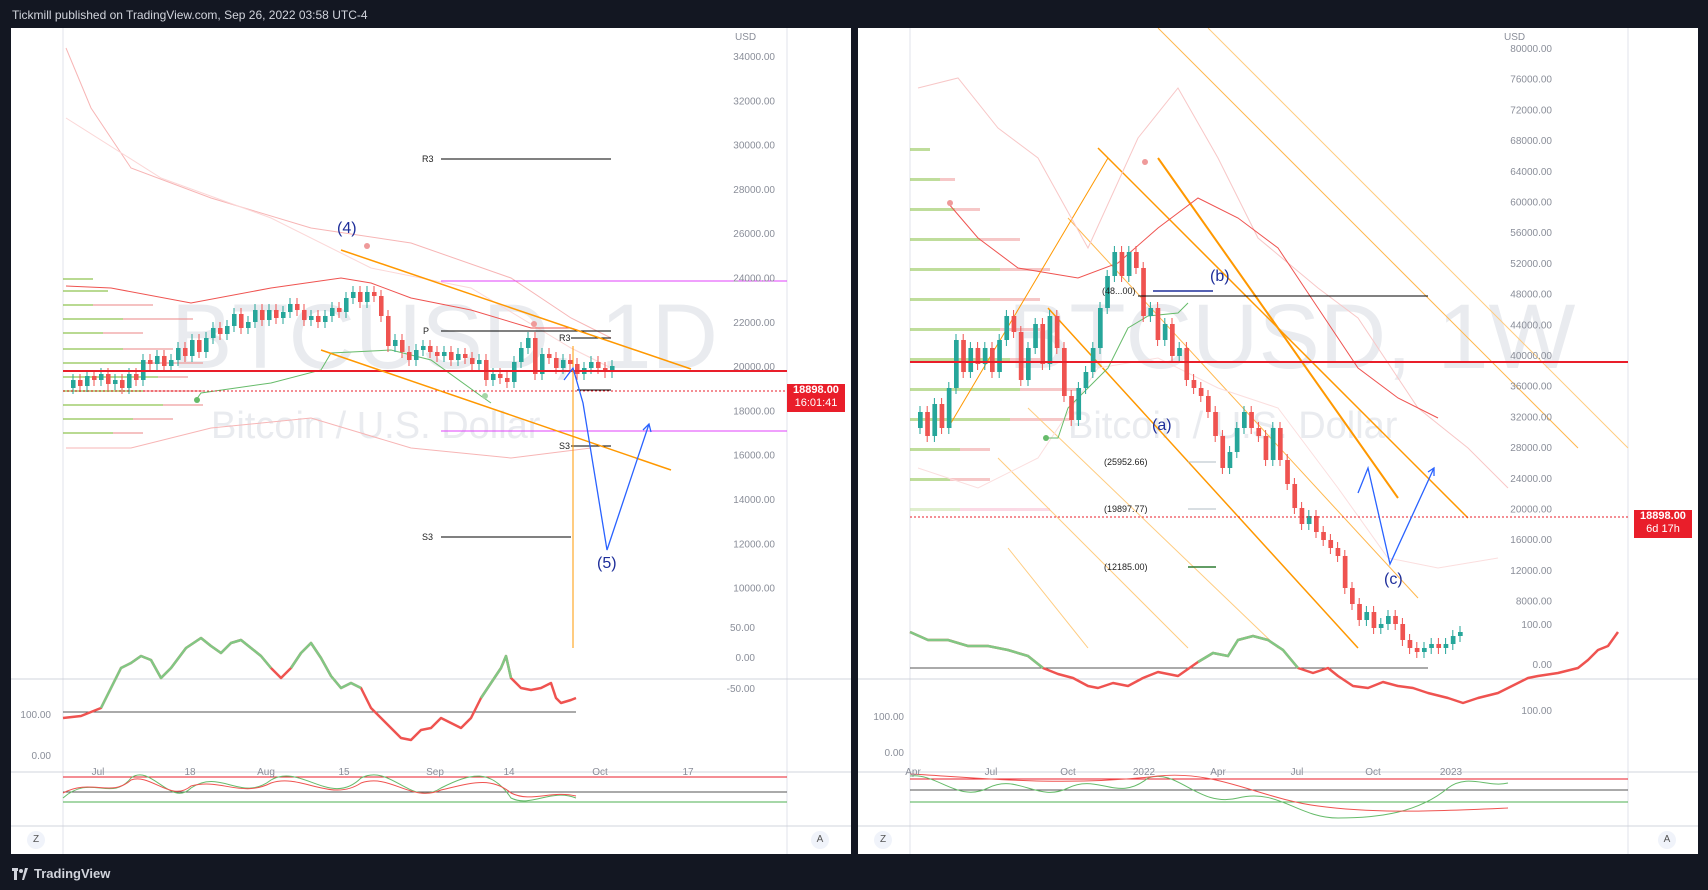 The height and width of the screenshot is (890, 1708). What do you see at coordinates (607, 563) in the screenshot?
I see `left-wave-5-label: (5)` at bounding box center [607, 563].